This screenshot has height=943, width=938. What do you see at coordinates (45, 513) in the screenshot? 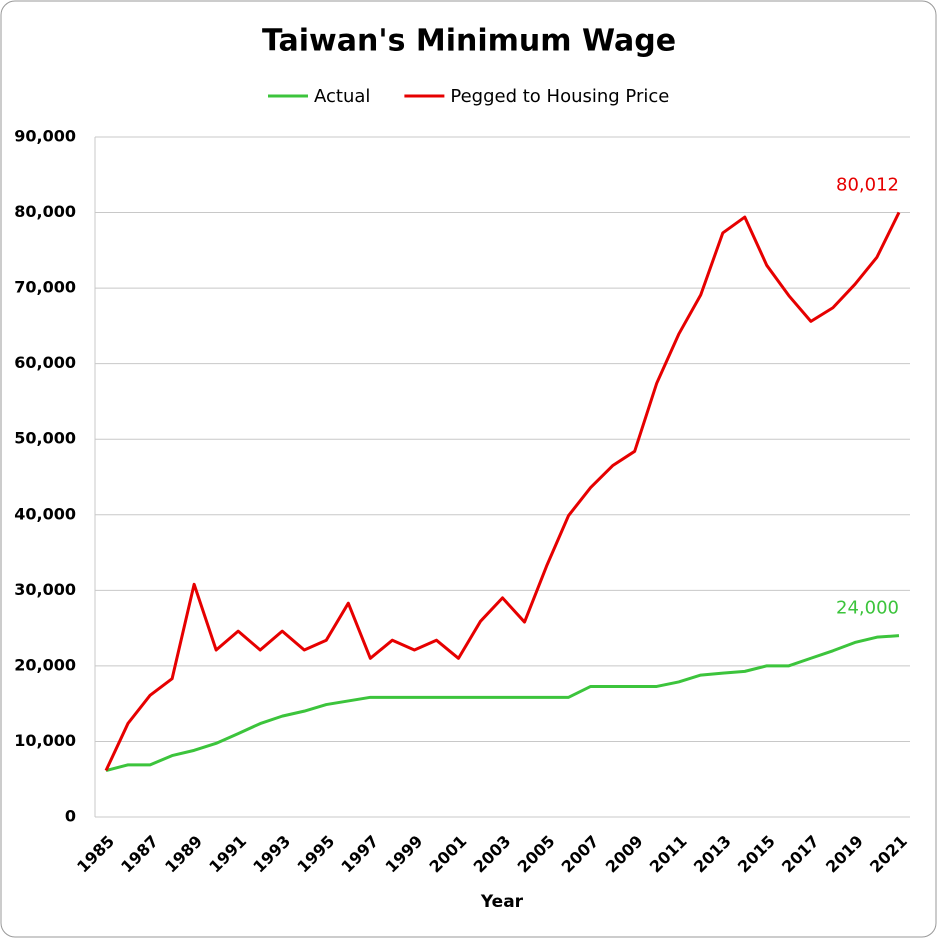
I see `y-tick-label: 40,000` at bounding box center [45, 513].